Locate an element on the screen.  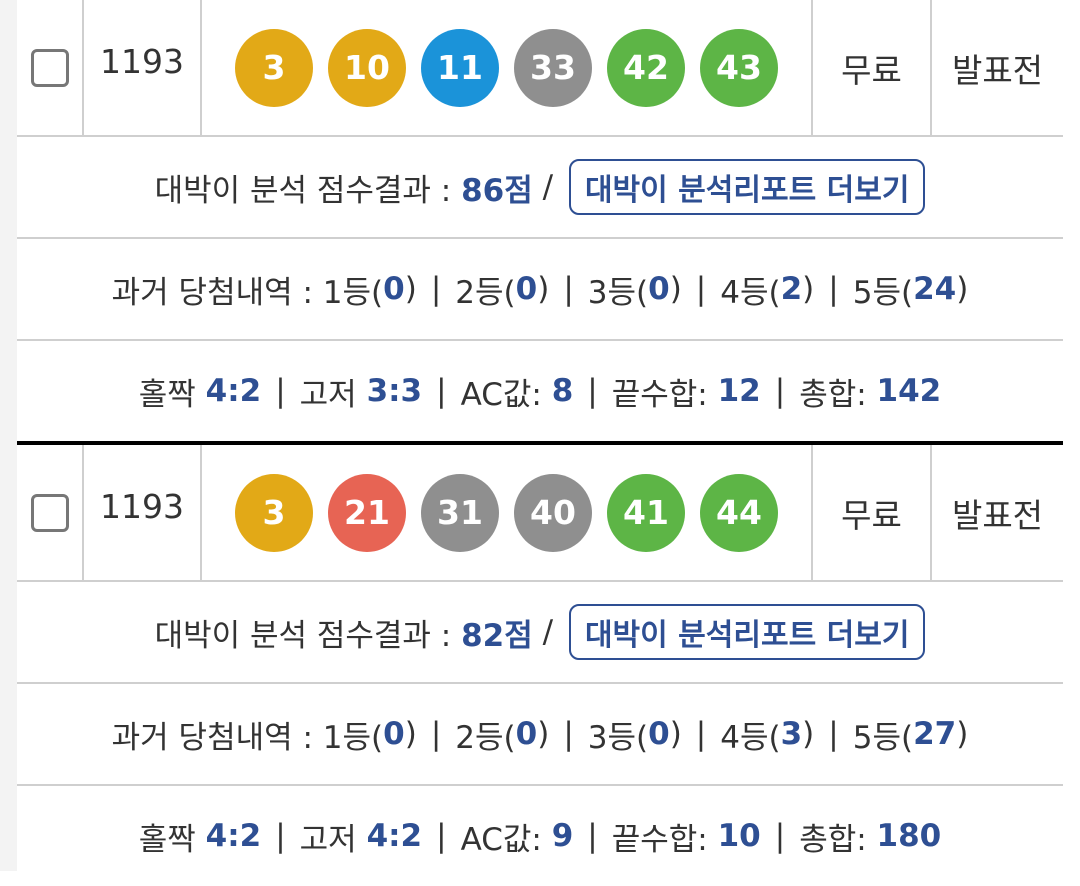
ac-value: 8 is located at coordinates (562, 391).